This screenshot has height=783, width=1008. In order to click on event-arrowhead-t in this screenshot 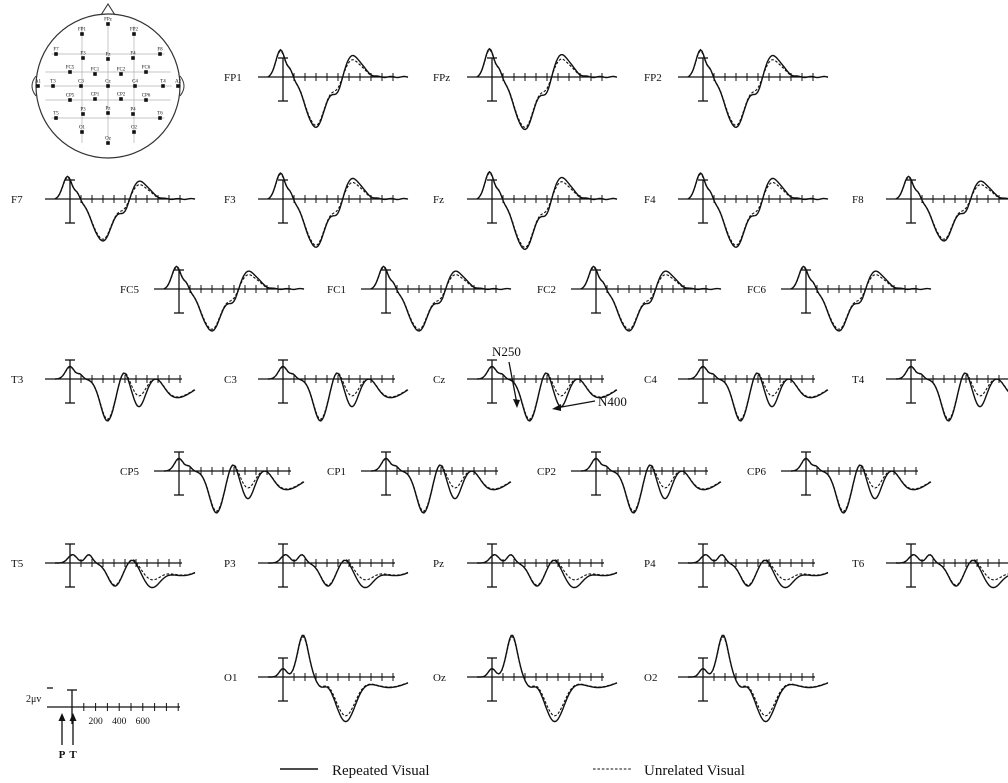, I will do `click(73, 717)`.